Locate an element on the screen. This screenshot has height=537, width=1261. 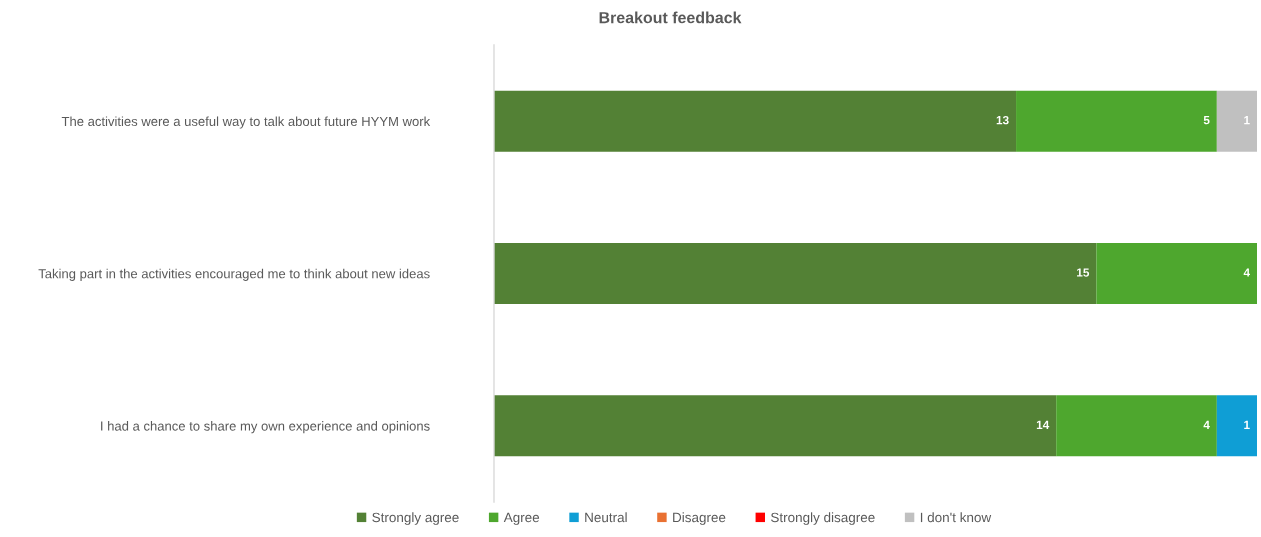
legend-label: Strongly disagree is located at coordinates (823, 518).